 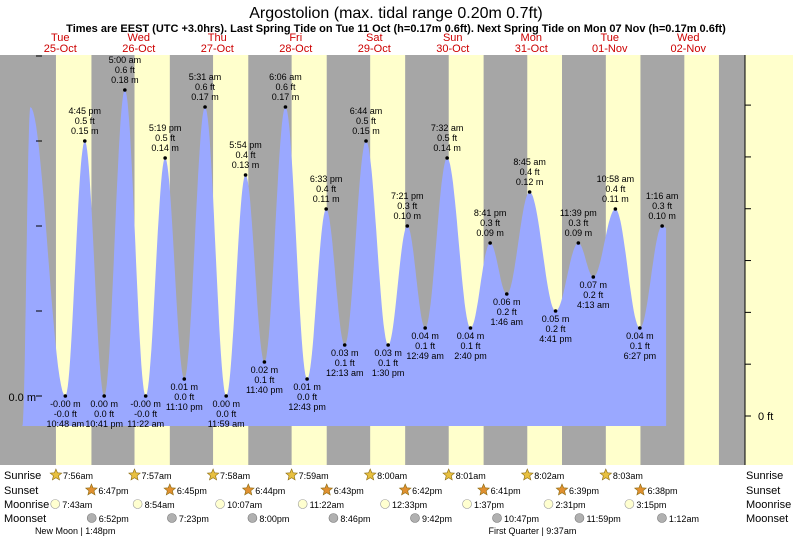 I want to click on extreme-time: 11:22 am, so click(x=145, y=424).